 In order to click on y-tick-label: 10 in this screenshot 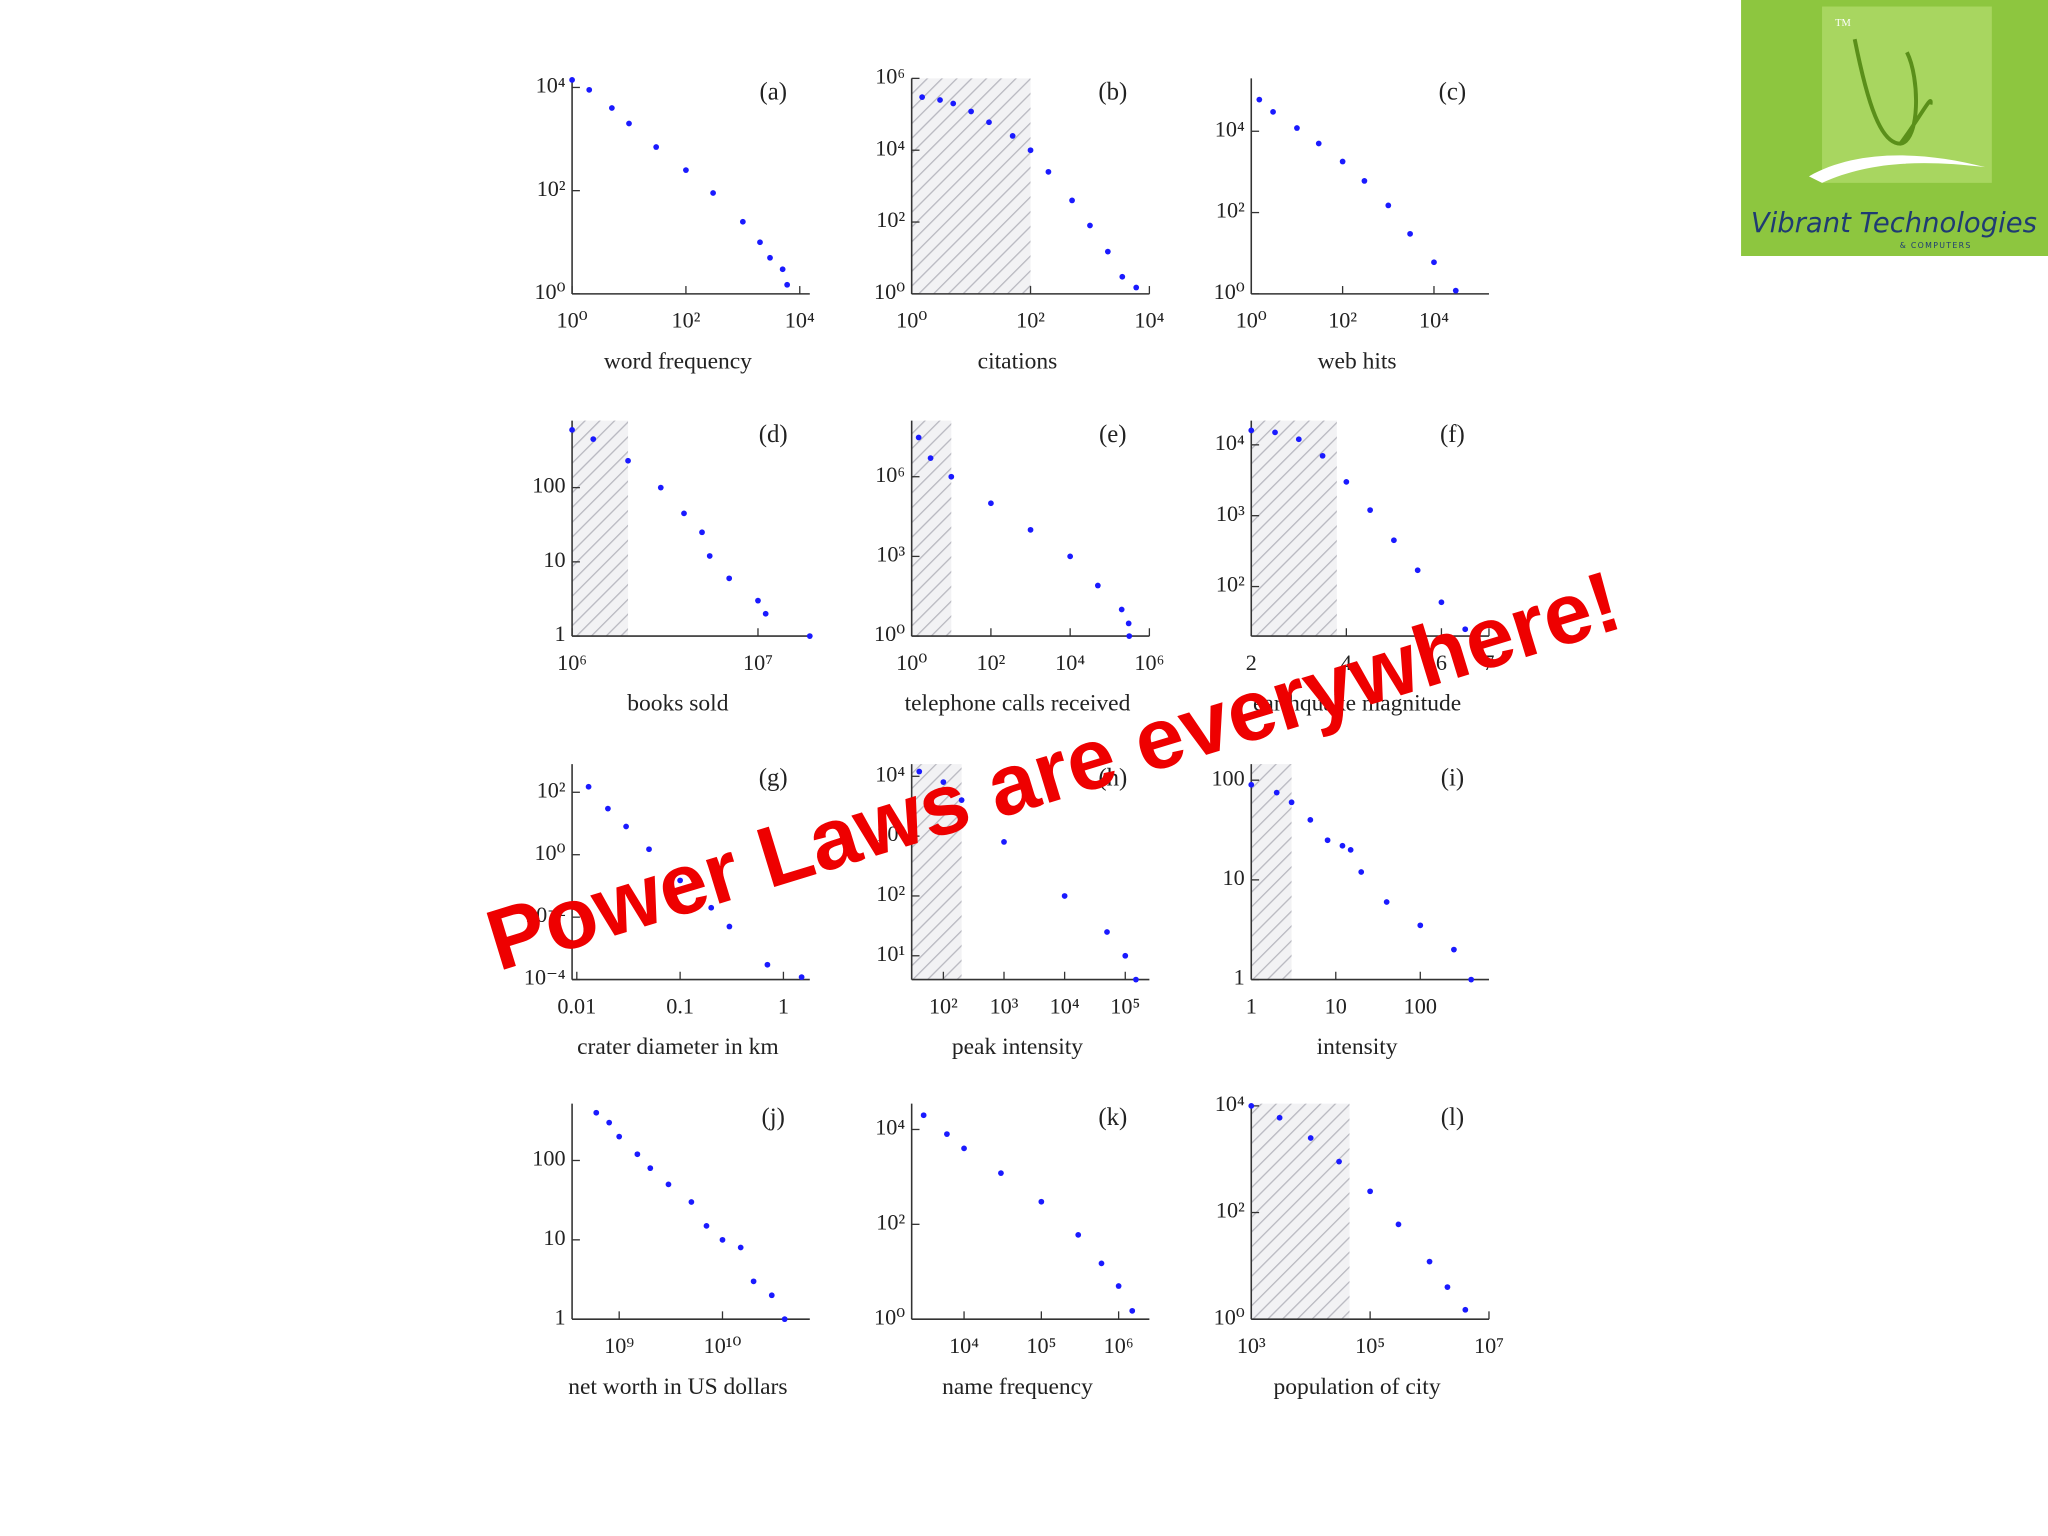, I will do `click(554, 1237)`.